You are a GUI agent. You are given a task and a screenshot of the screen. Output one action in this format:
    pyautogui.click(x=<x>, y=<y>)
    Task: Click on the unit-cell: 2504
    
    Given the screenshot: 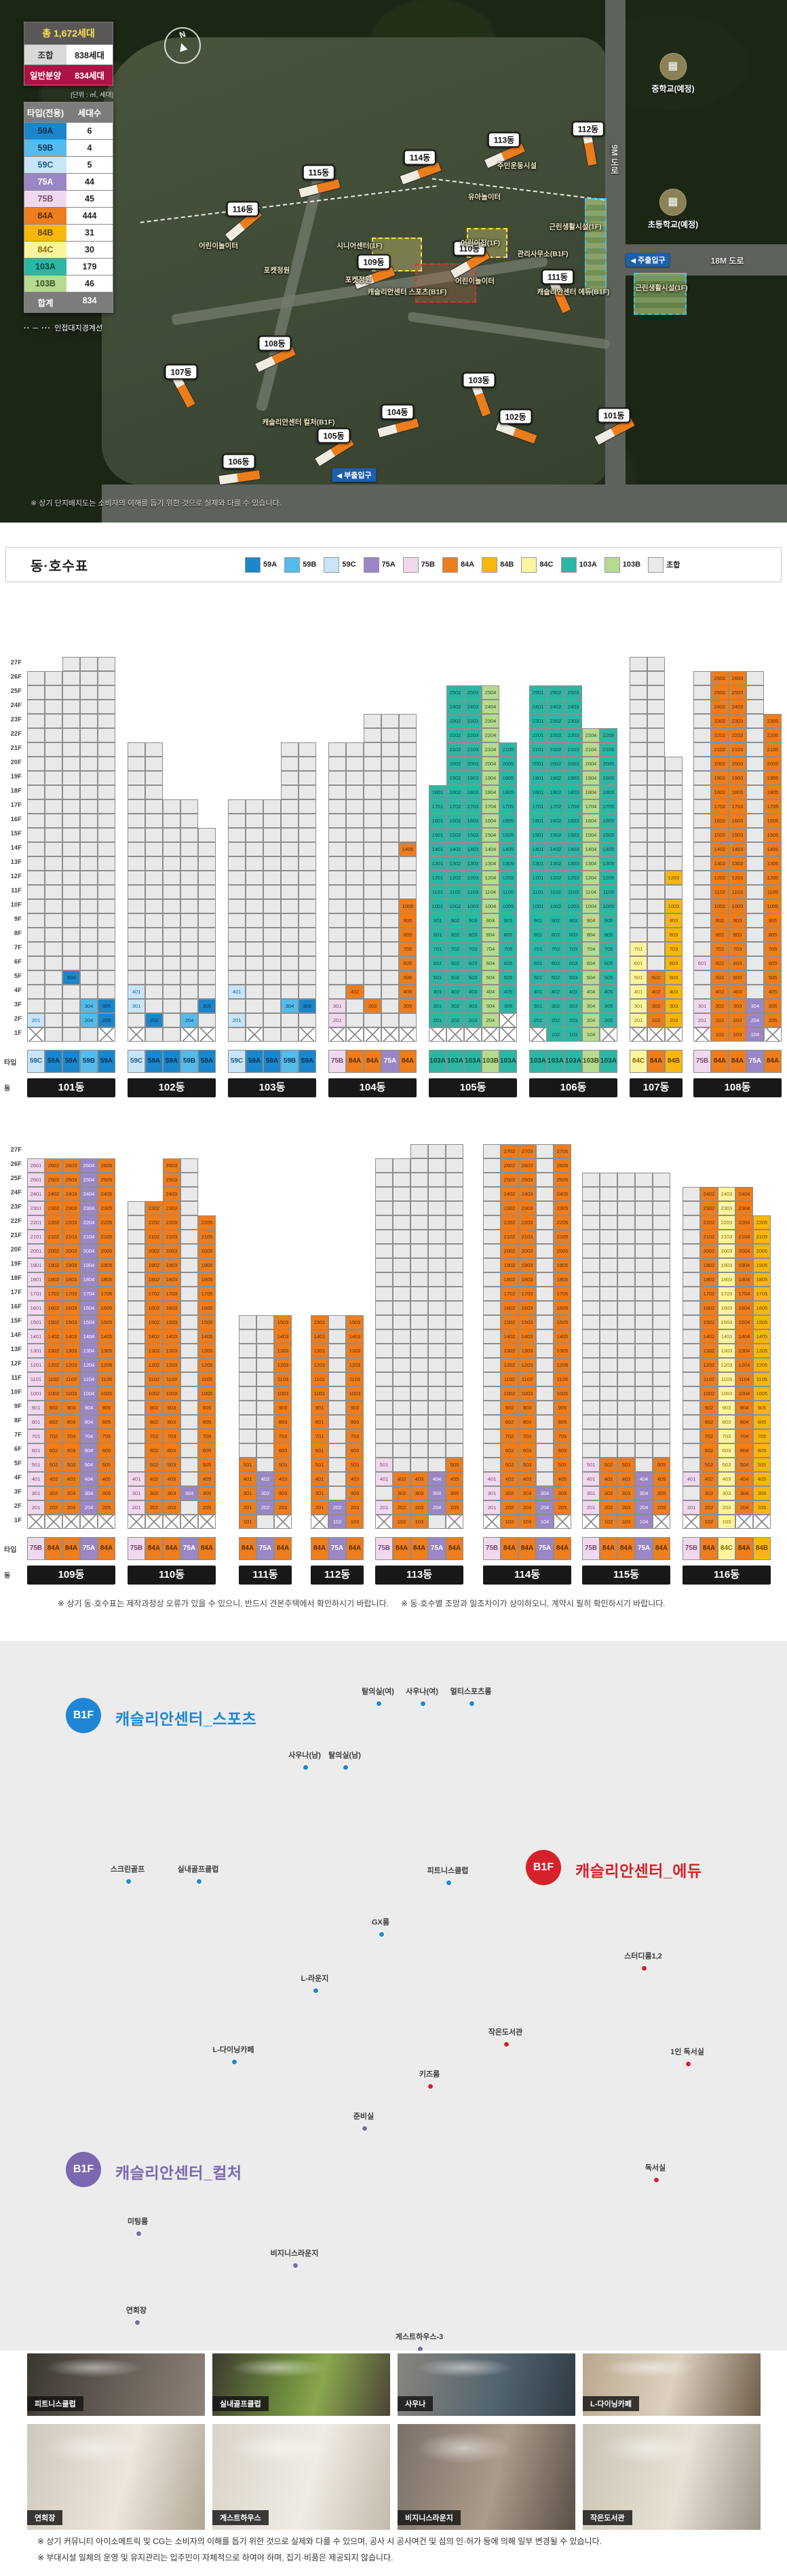 What is the action you would take?
    pyautogui.click(x=89, y=1180)
    